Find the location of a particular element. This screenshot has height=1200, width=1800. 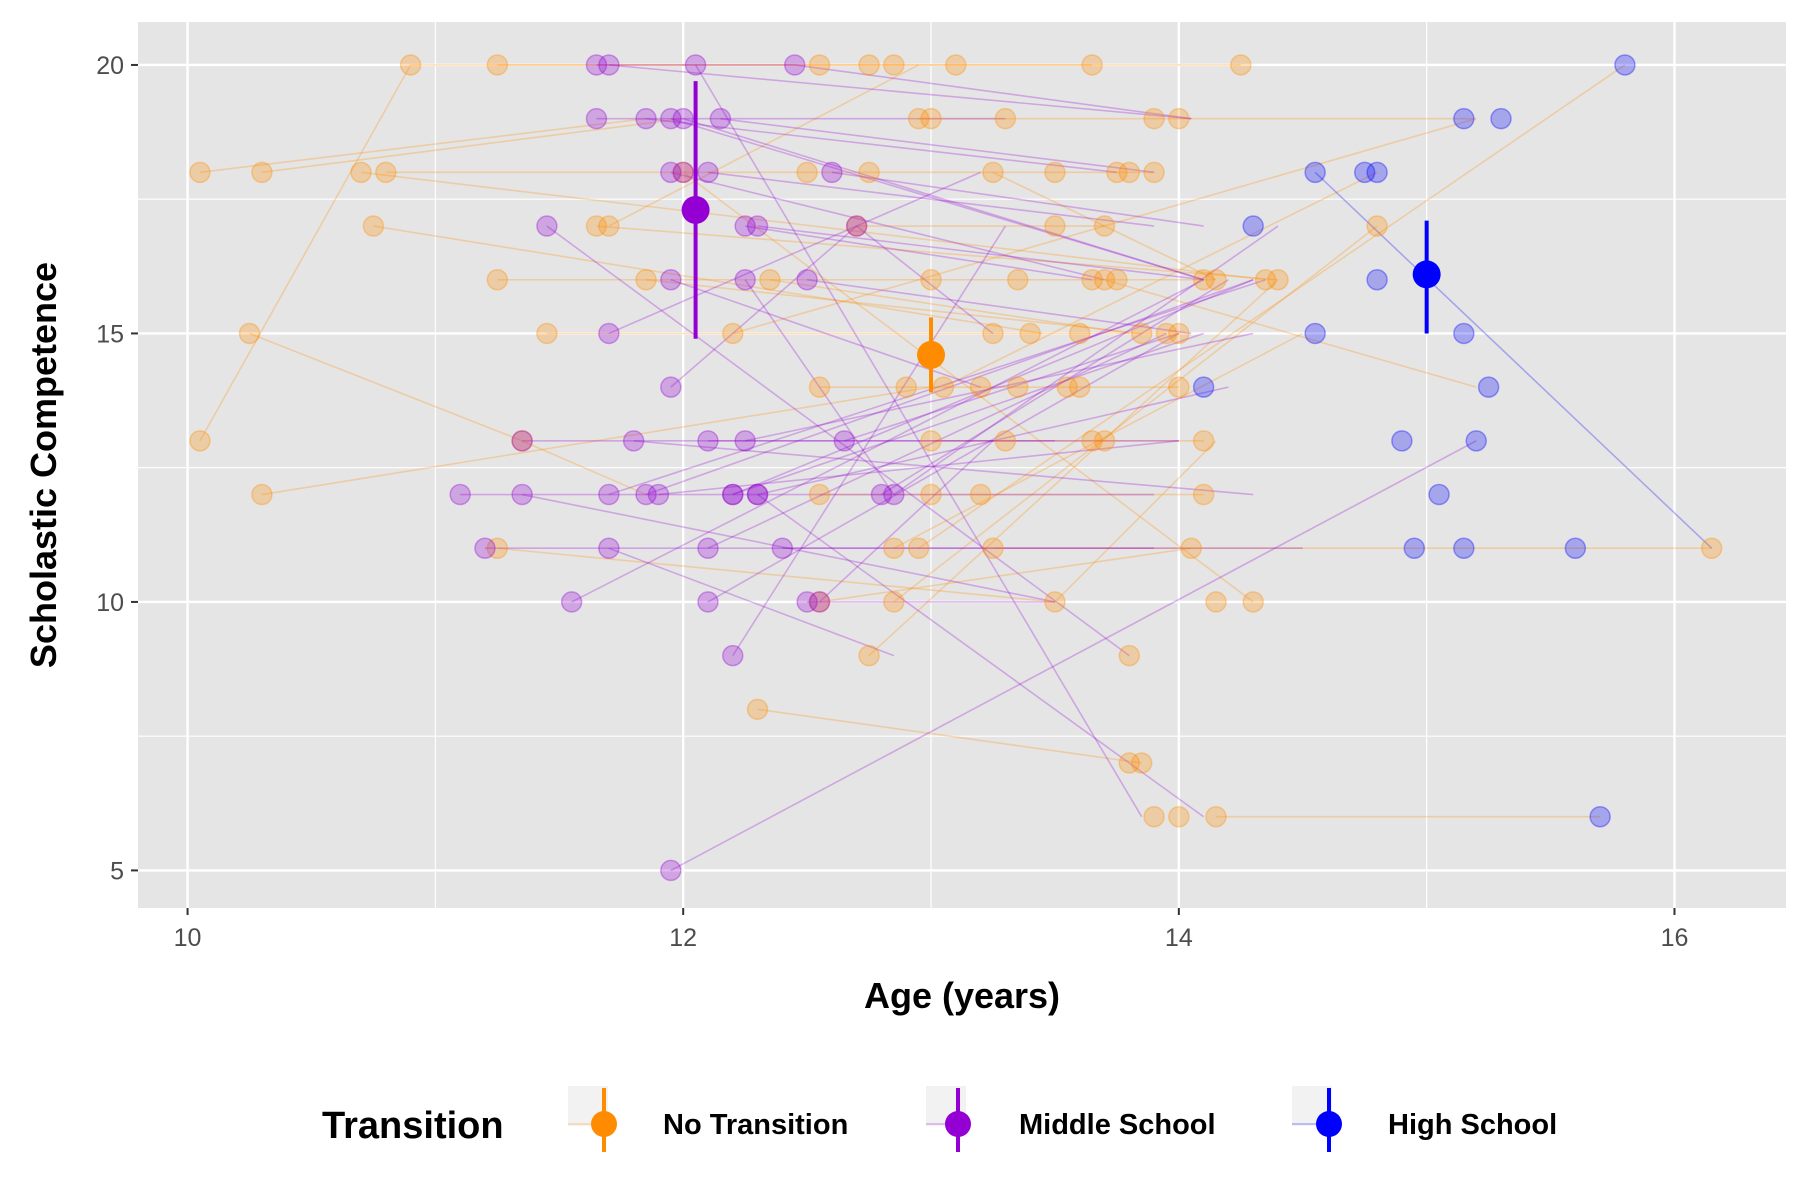

legend-item-high-school: High School is located at coordinates (1424, 1119).